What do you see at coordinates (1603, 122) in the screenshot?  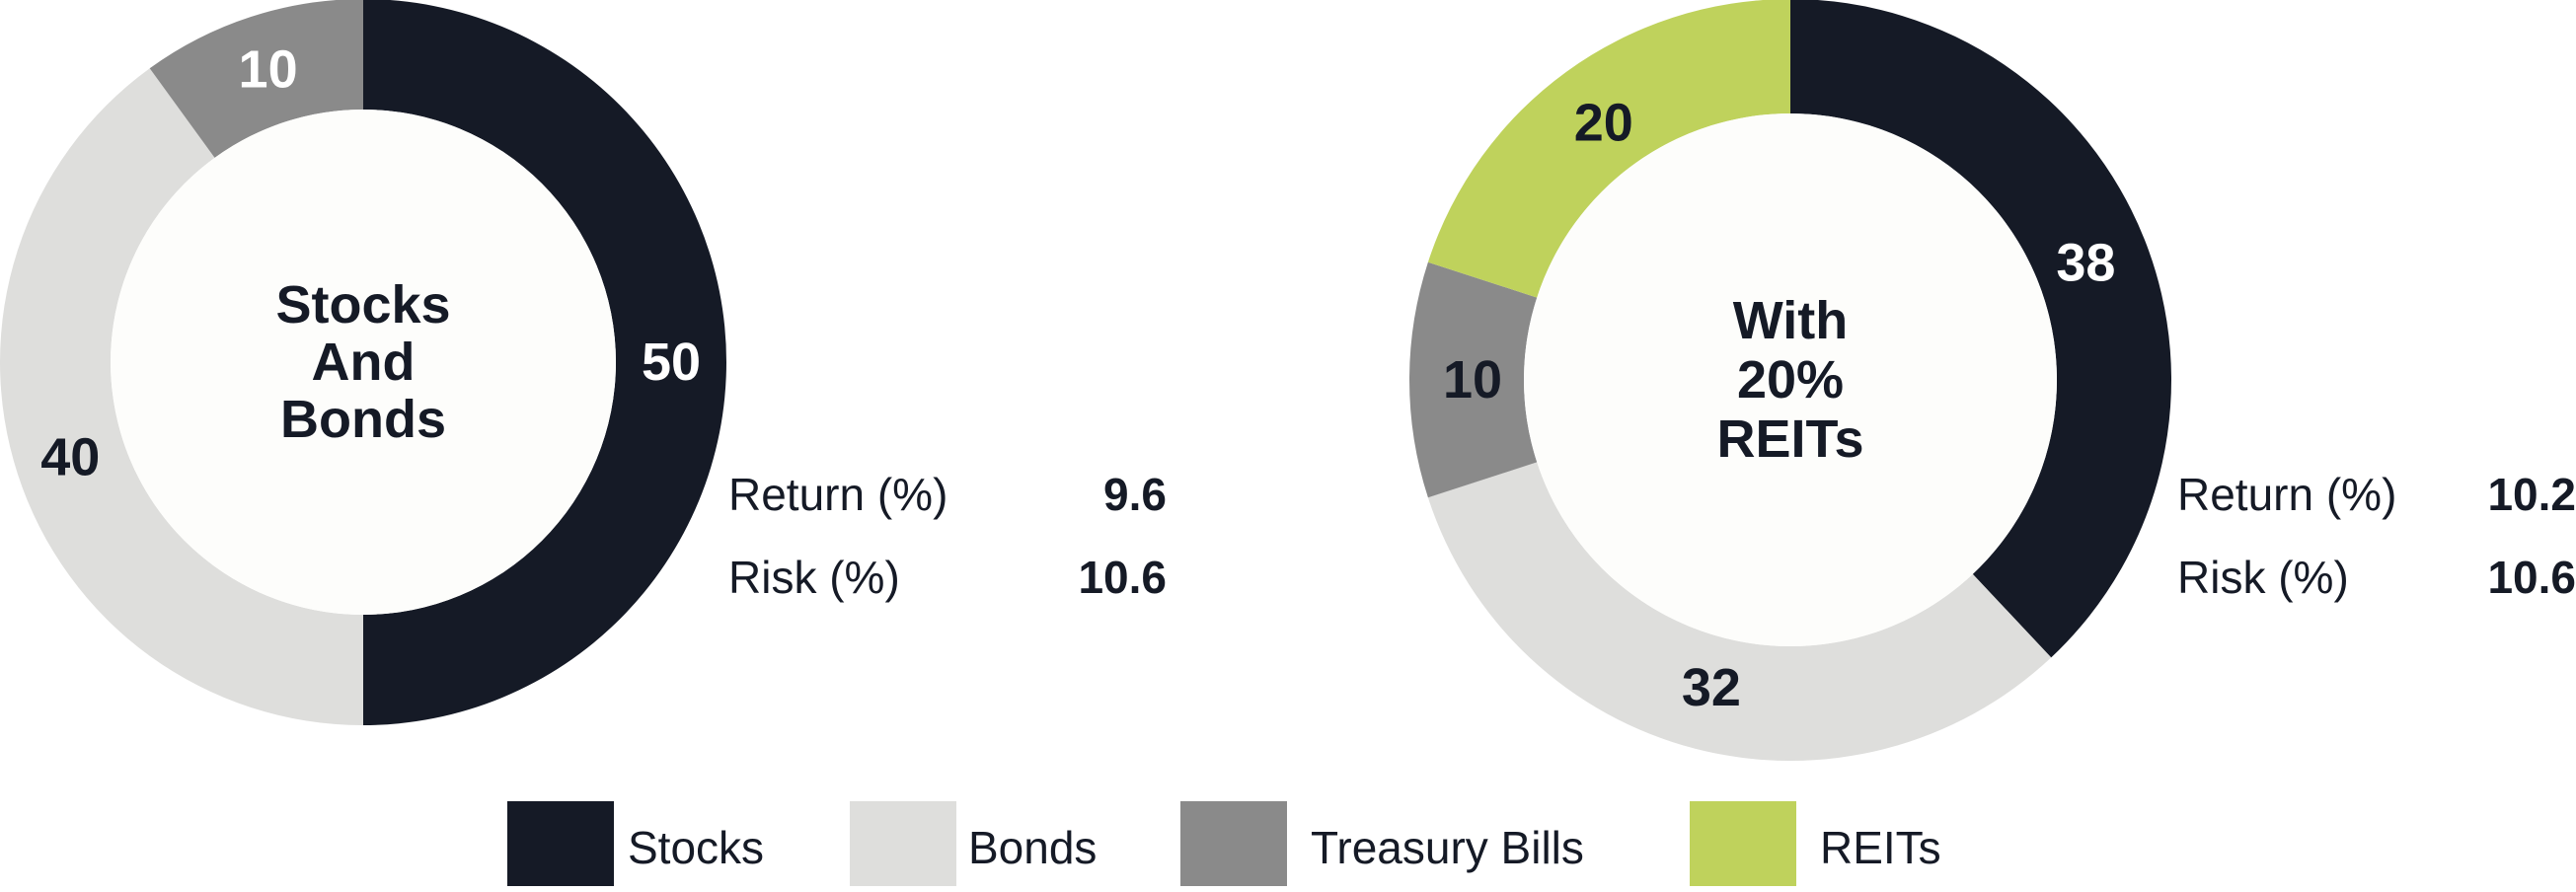 I see `slice-value-label: 20` at bounding box center [1603, 122].